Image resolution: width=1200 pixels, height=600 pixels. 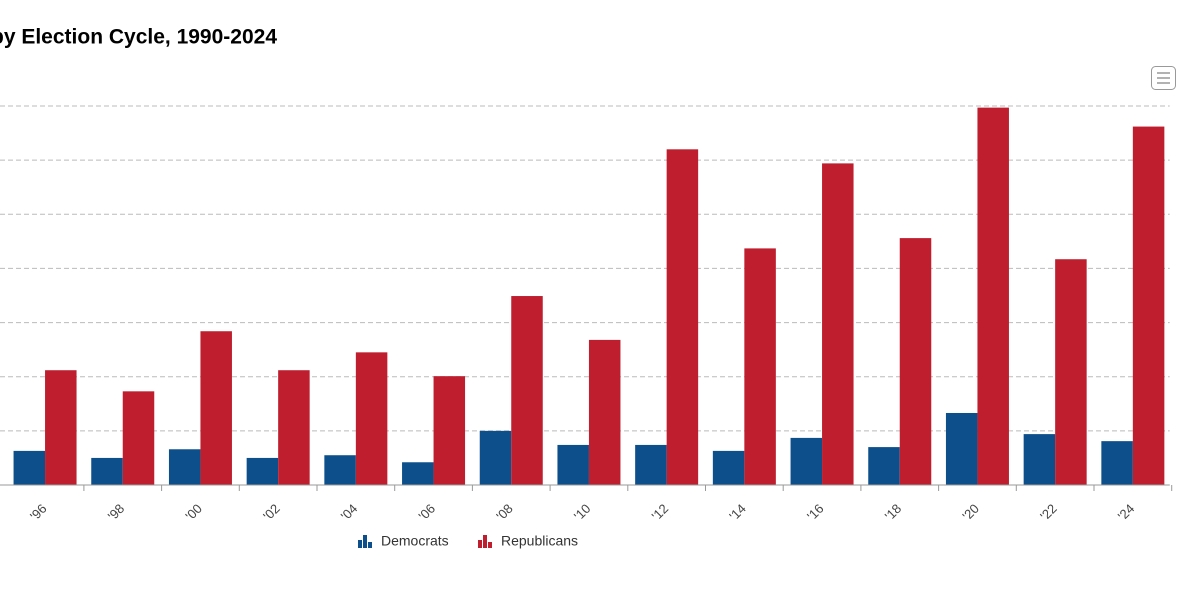 What do you see at coordinates (1163, 78) in the screenshot?
I see `menu-button` at bounding box center [1163, 78].